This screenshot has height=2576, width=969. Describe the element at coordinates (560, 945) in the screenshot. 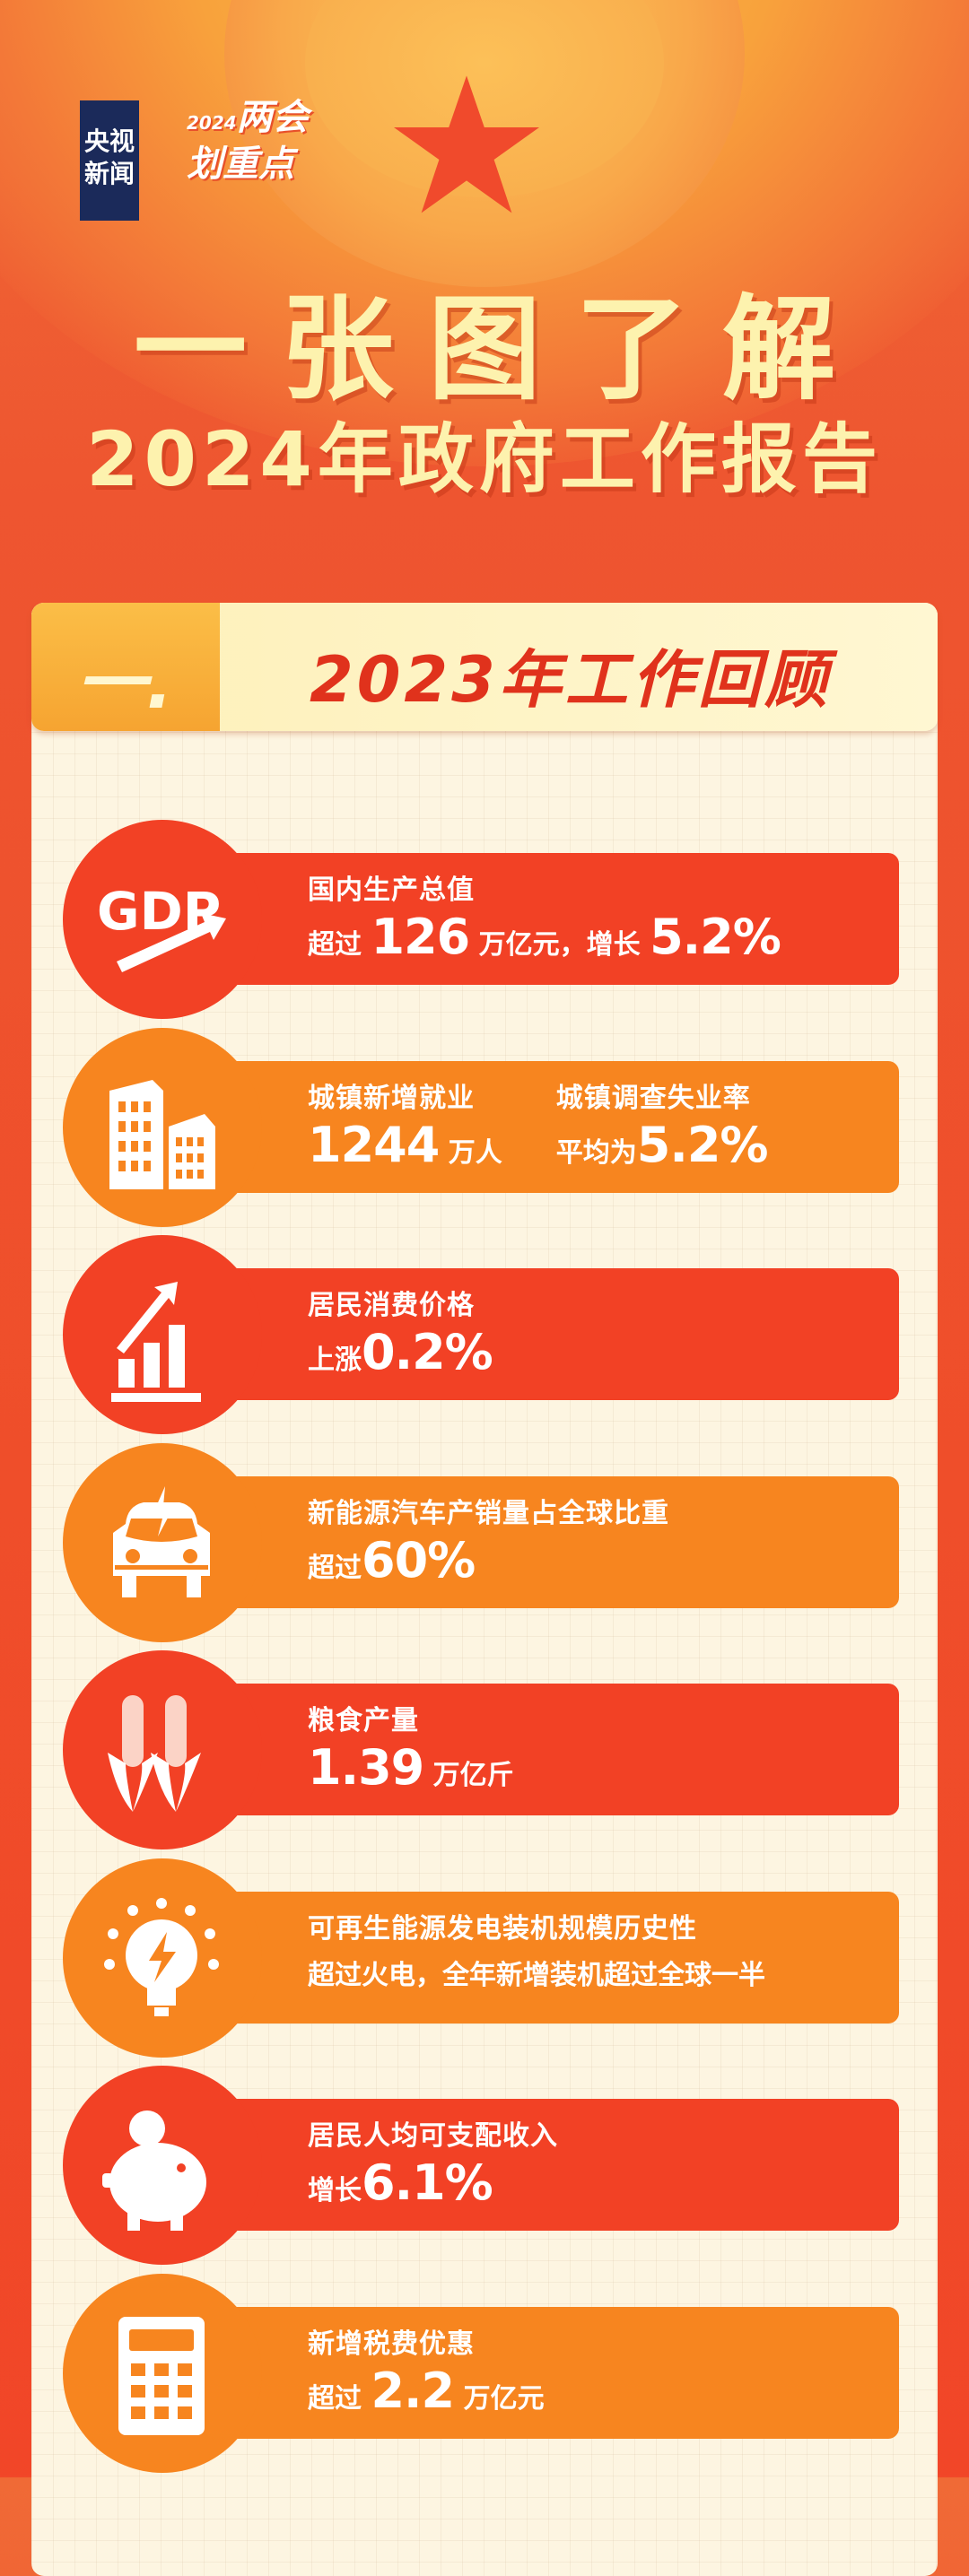

I see `stat-value-text: 万亿元，增长` at that location.